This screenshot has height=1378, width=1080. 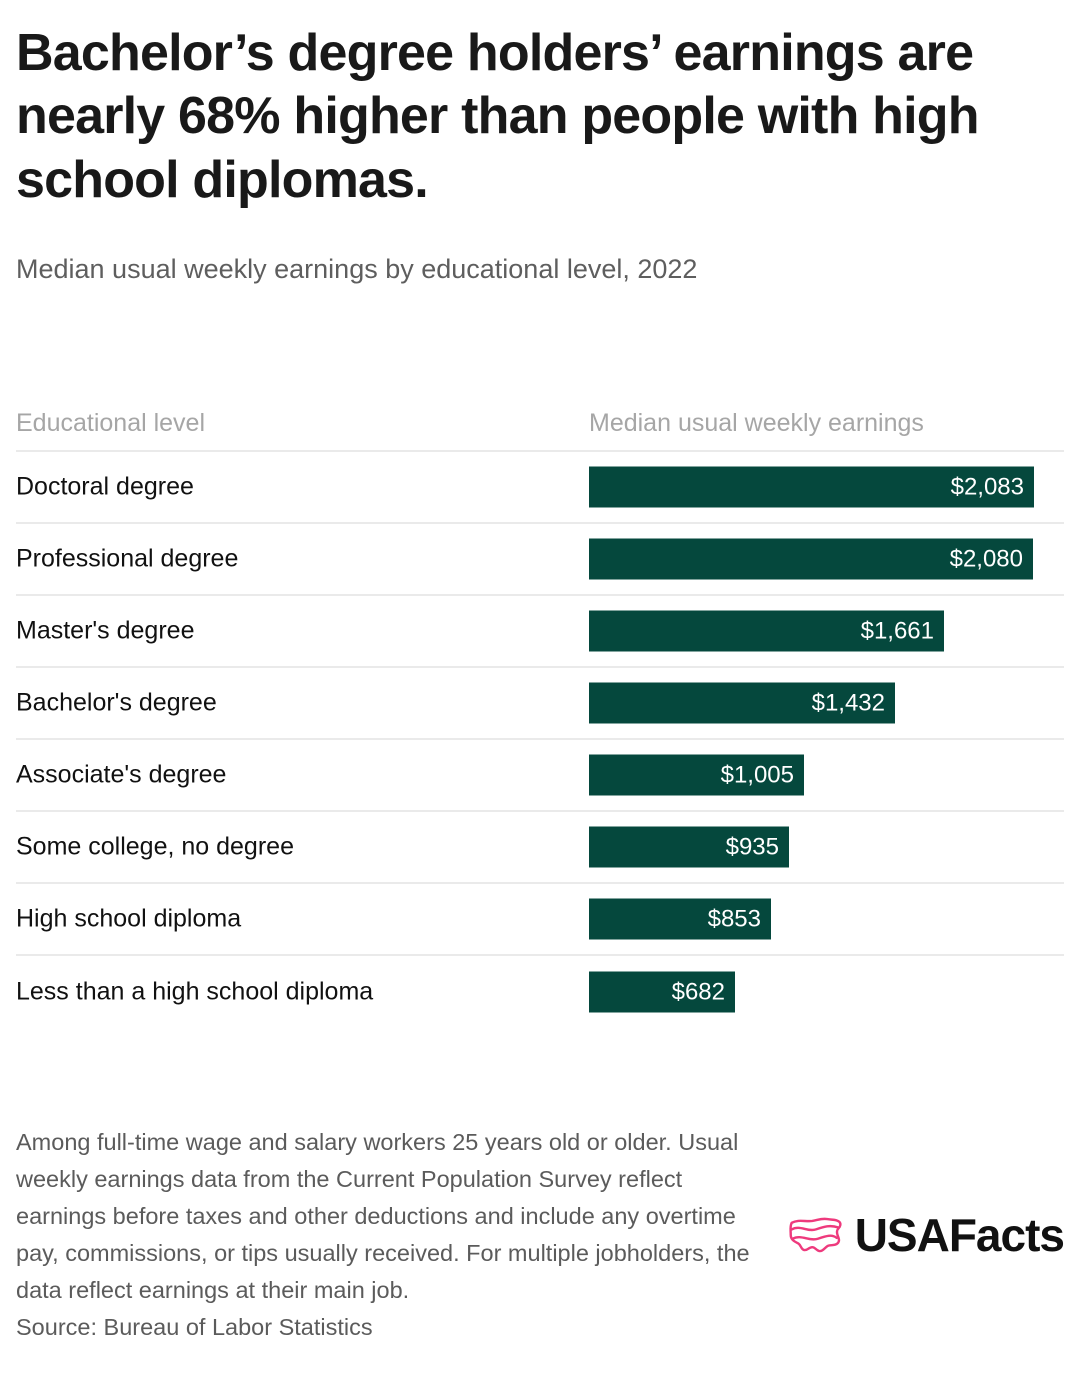 I want to click on row-label: Master's degree, so click(x=105, y=630).